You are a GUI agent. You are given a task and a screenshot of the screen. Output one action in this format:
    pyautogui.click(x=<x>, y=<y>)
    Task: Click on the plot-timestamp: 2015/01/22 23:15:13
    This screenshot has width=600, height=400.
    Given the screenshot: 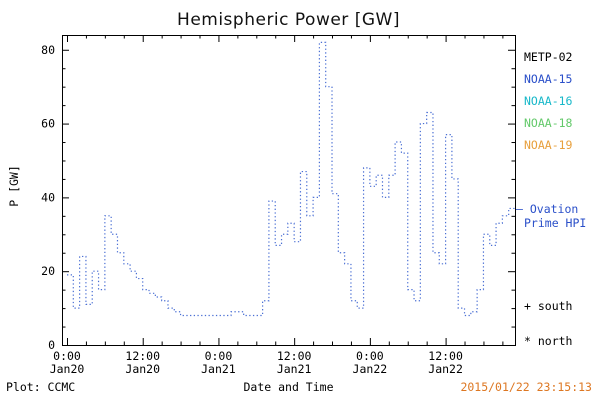 What is the action you would take?
    pyautogui.click(x=526, y=387)
    